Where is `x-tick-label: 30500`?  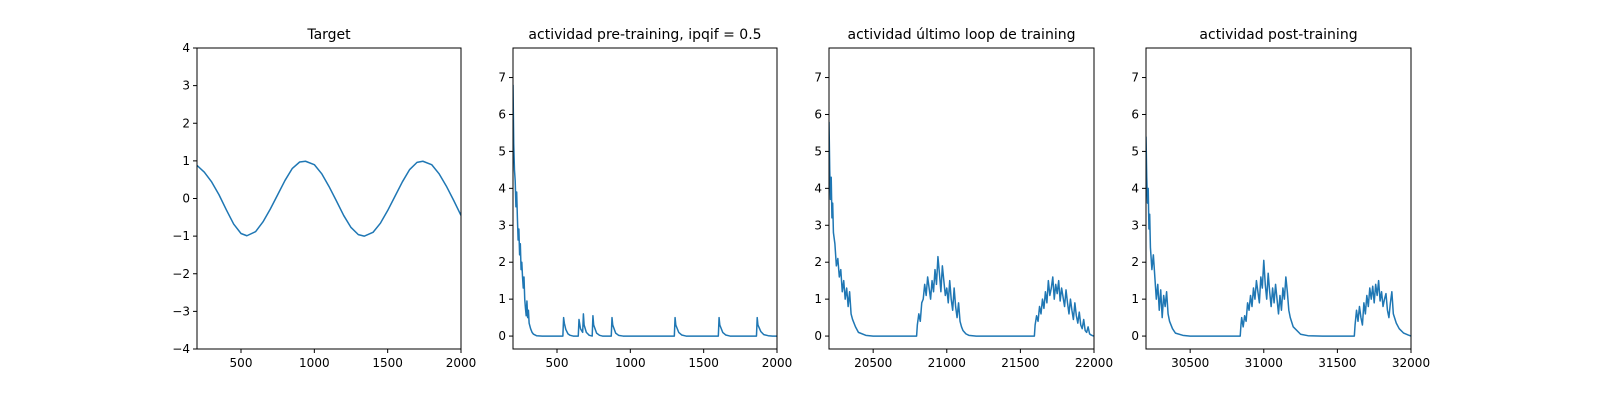 x-tick-label: 30500 is located at coordinates (1190, 363).